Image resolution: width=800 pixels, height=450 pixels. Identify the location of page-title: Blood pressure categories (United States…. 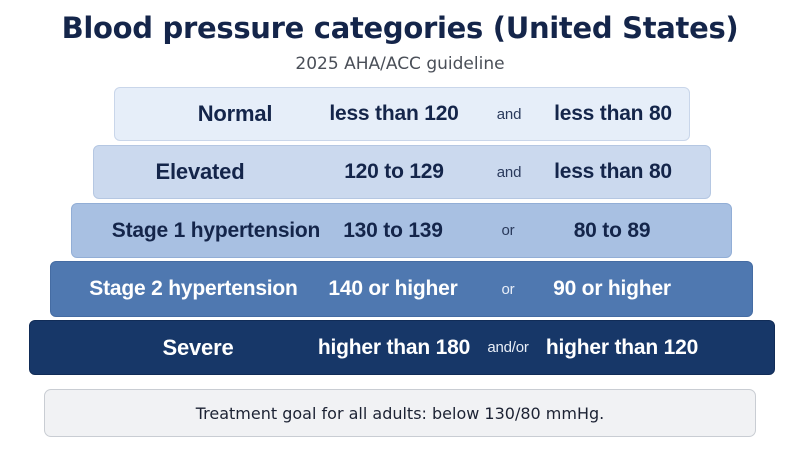
(400, 28).